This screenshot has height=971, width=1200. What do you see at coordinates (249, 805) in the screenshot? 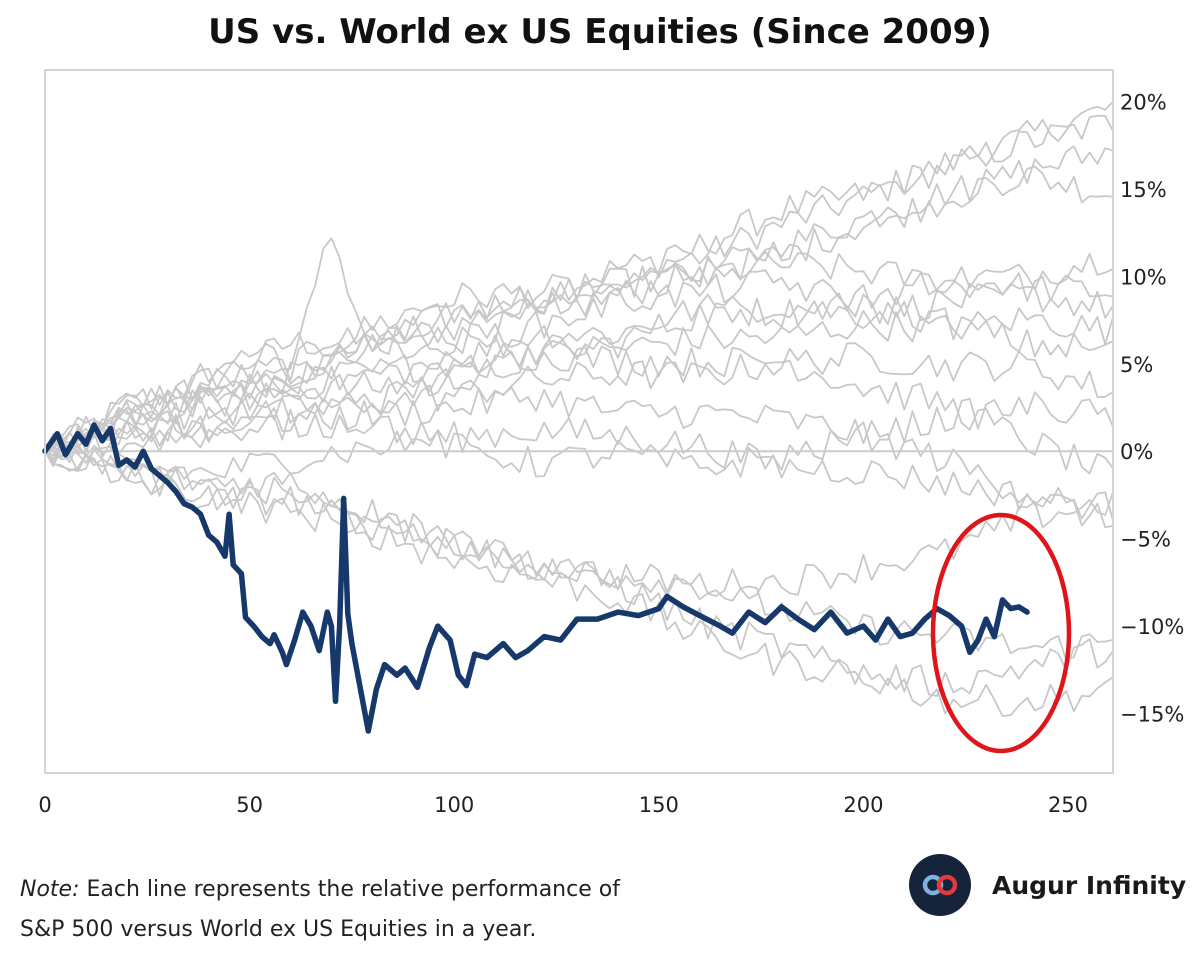
I see `x-tick-label: 50` at bounding box center [249, 805].